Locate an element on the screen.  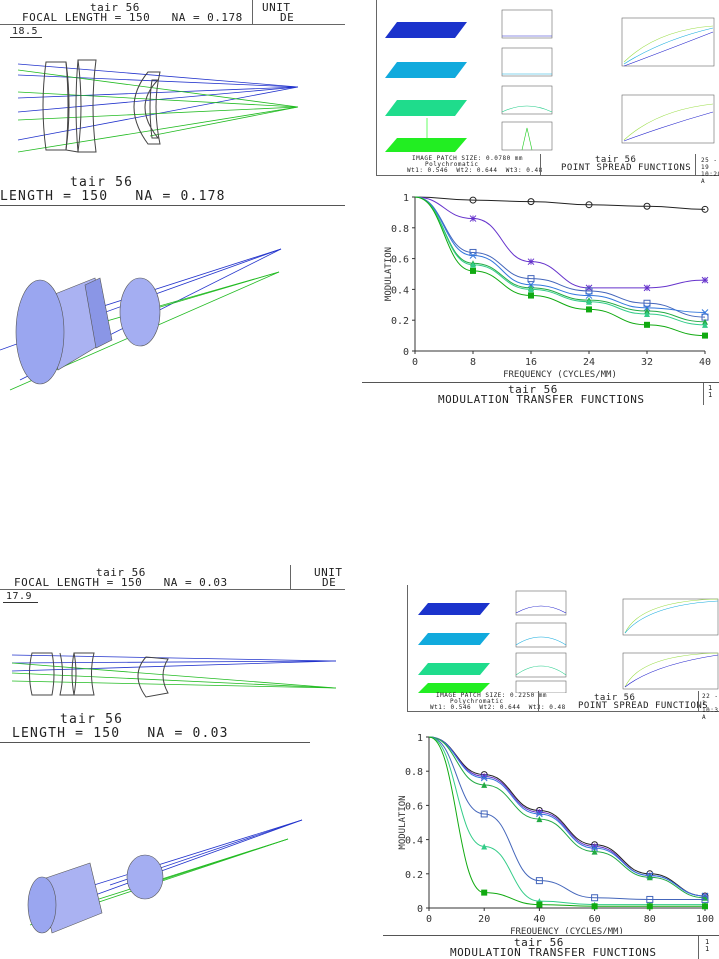
bottom-scale-label: 17.9 is located at coordinates (19, 596).